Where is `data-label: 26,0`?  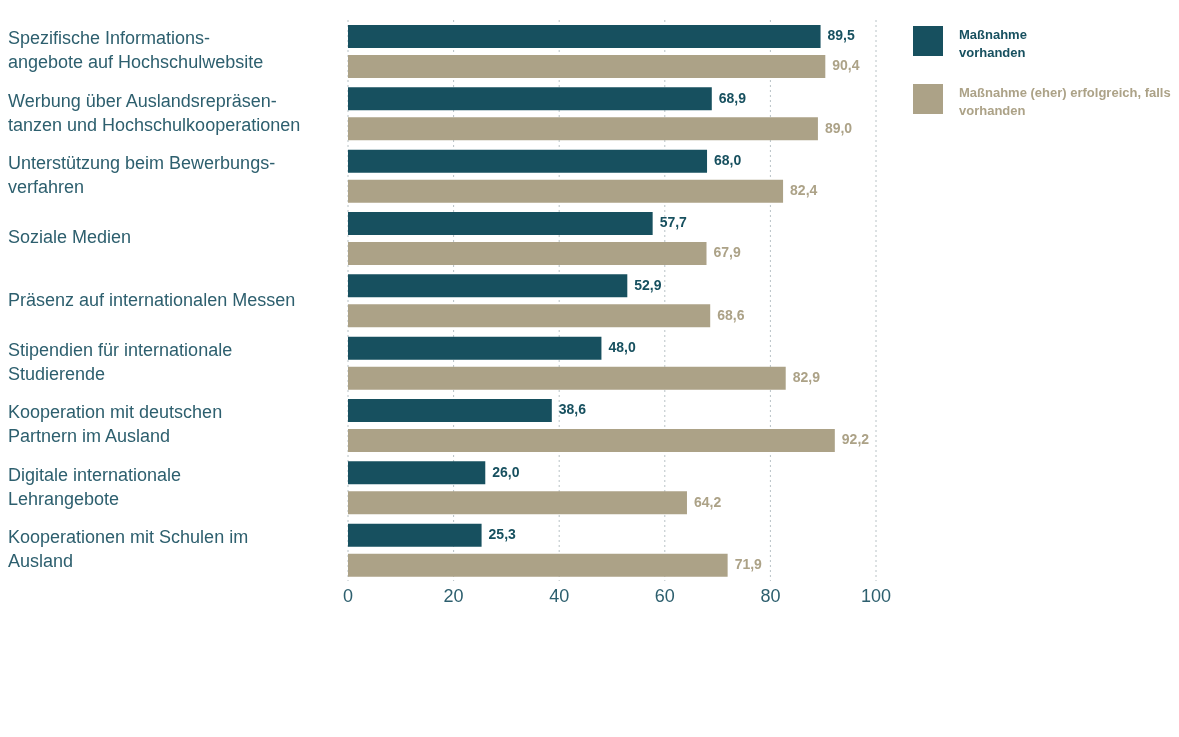
data-label: 26,0 is located at coordinates (506, 471).